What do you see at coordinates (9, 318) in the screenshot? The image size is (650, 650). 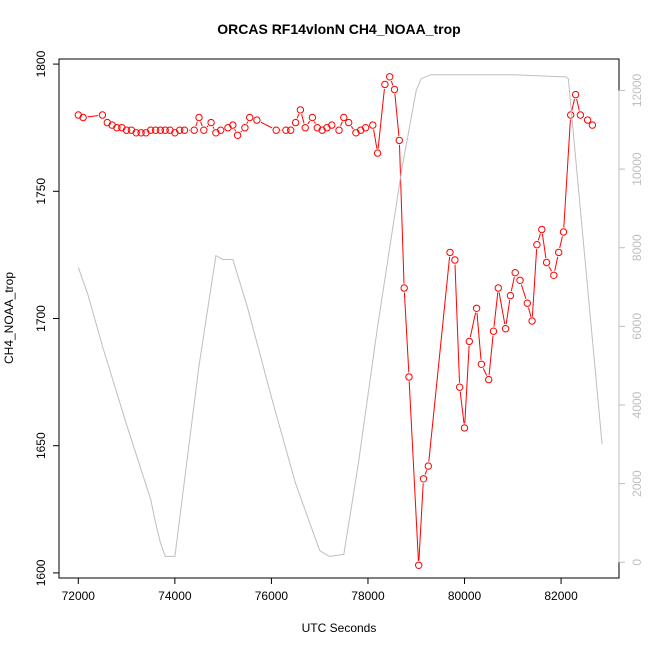 I see `y-axis-label: CH4_NOAA_trop` at bounding box center [9, 318].